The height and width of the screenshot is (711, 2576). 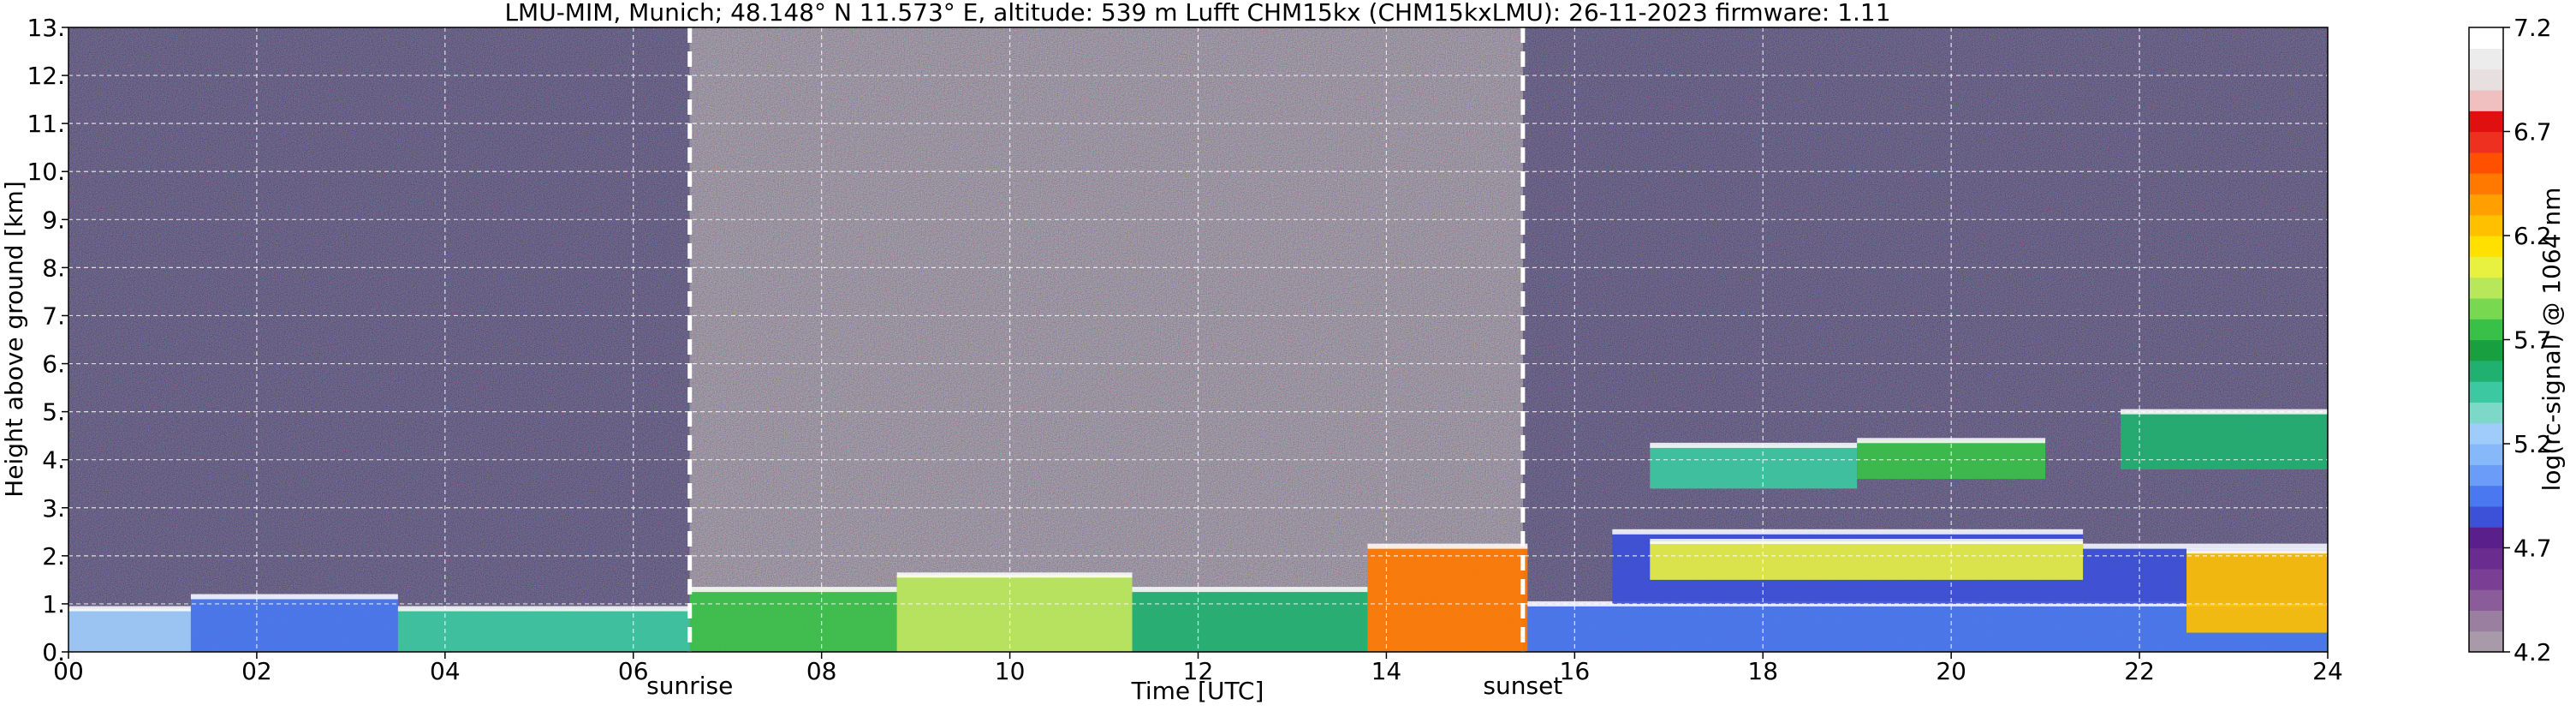 I want to click on y-axis-ticks: 0. 1. 2. 3. 4. 5. 6. 7. 8. 9. 10. 11. 12. 13., so click(x=47, y=340).